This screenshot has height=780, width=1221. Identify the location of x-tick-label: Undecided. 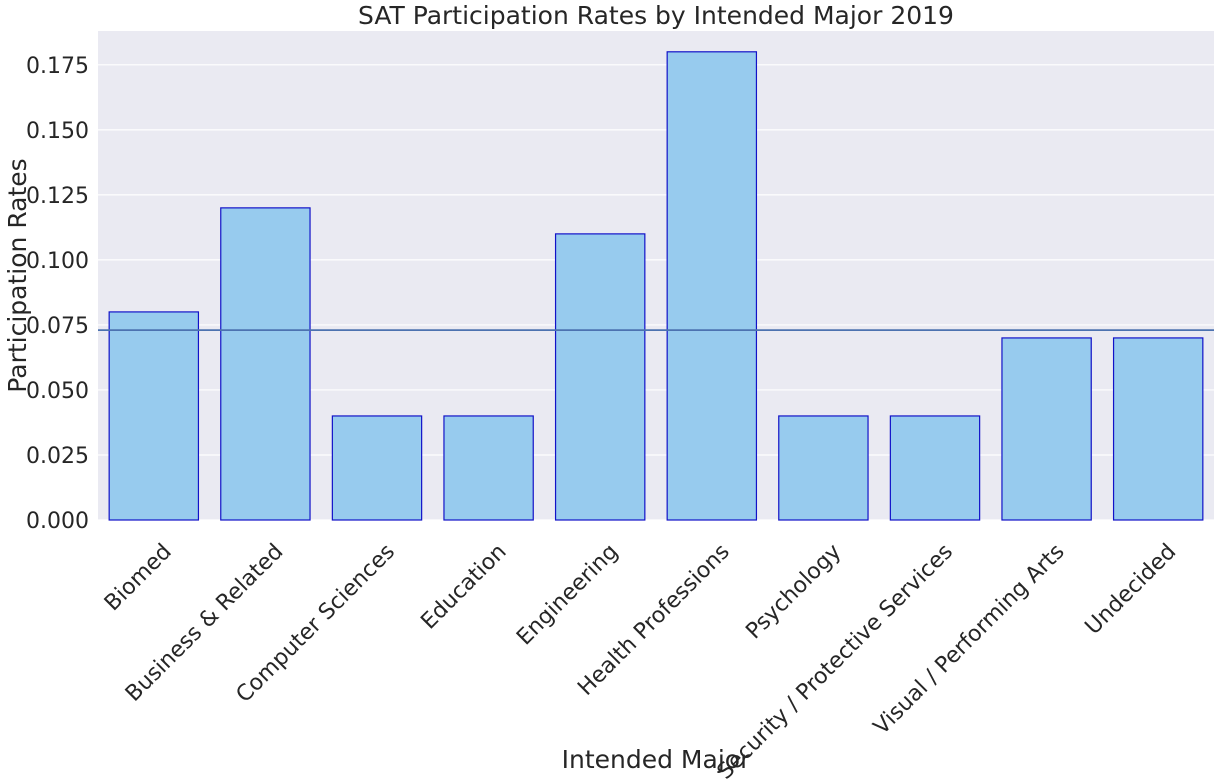
(1131, 589).